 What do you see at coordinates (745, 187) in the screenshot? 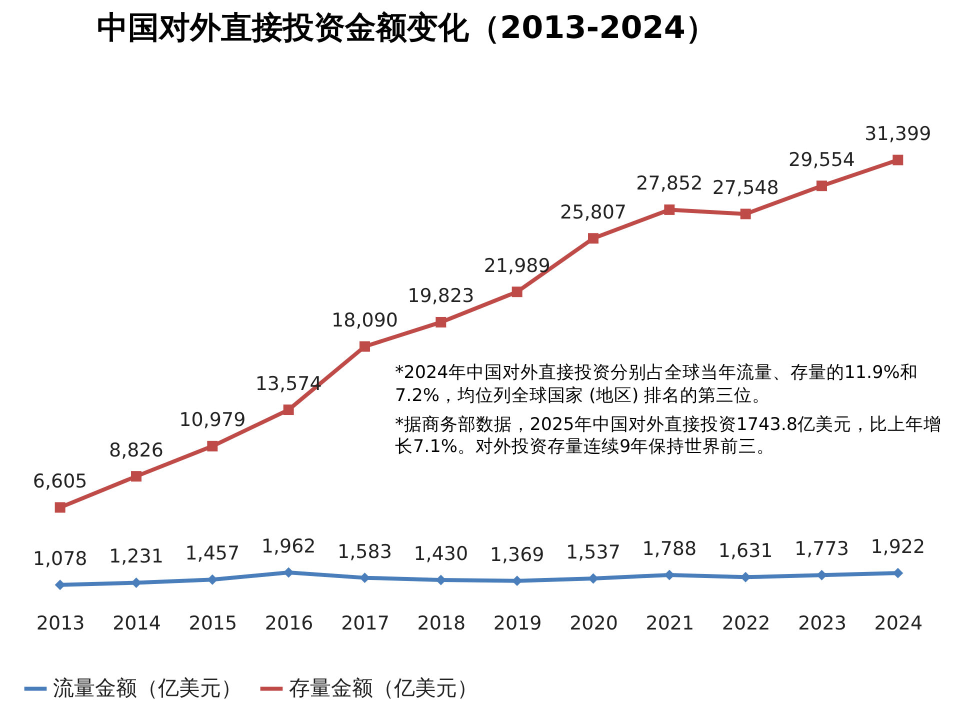
I see `data-label: 27,548` at bounding box center [745, 187].